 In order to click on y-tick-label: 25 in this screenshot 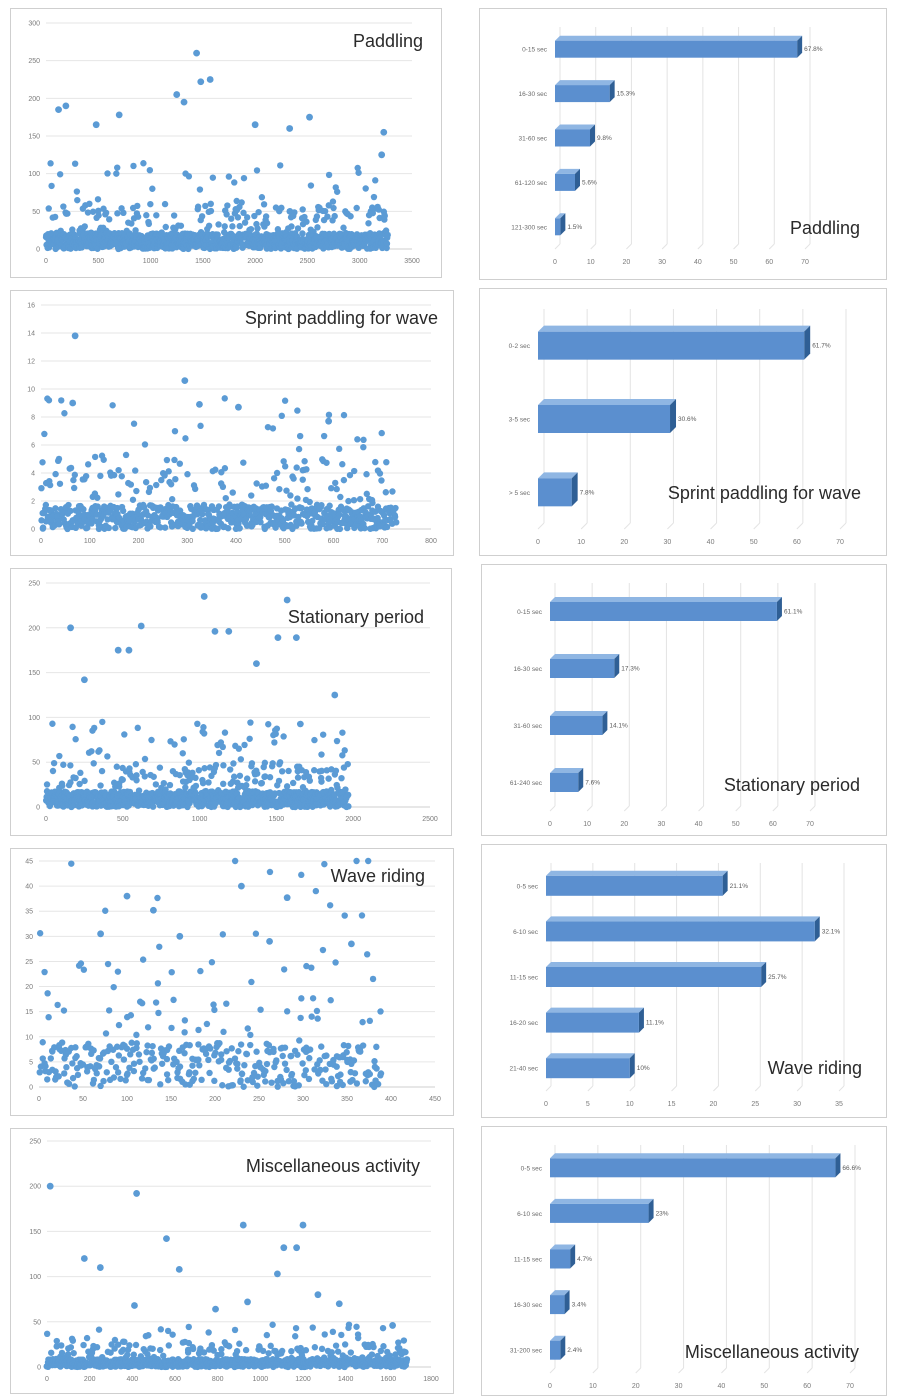, I will do `click(29, 962)`.